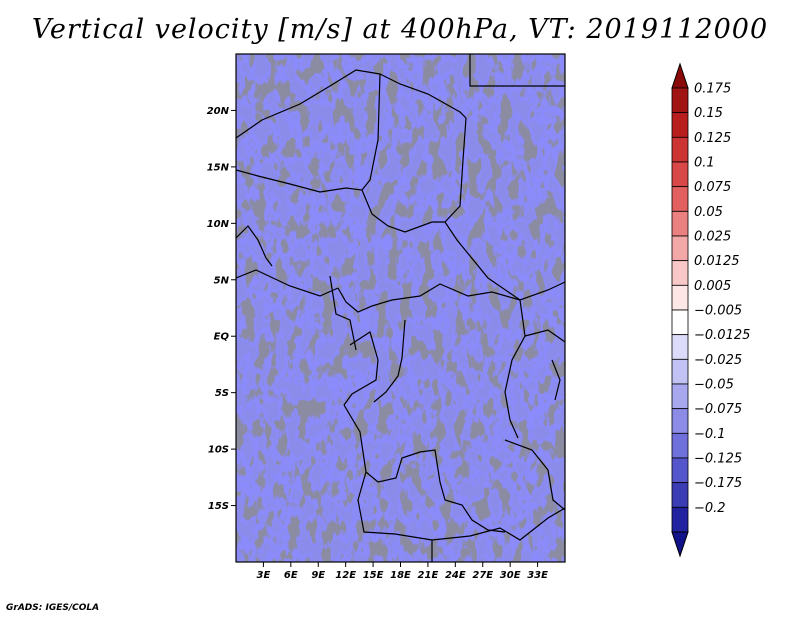 Image resolution: width=800 pixels, height=618 pixels. I want to click on colorbar-label: 0.025, so click(712, 237).